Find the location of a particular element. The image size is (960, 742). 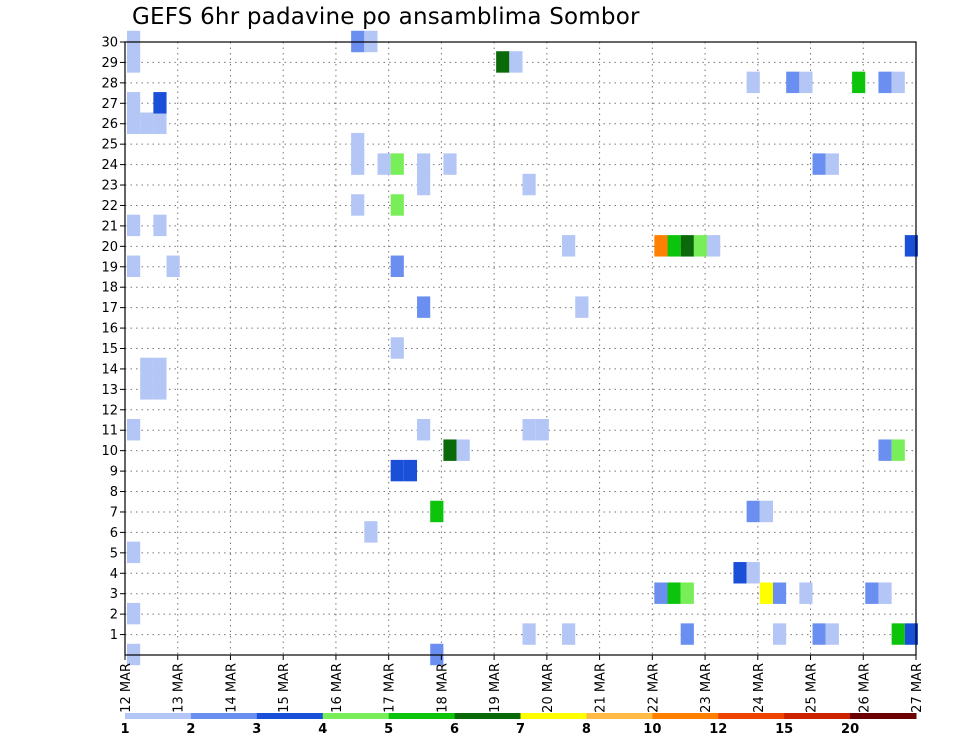

x-tick-label: 23 MAR is located at coordinates (706, 688).